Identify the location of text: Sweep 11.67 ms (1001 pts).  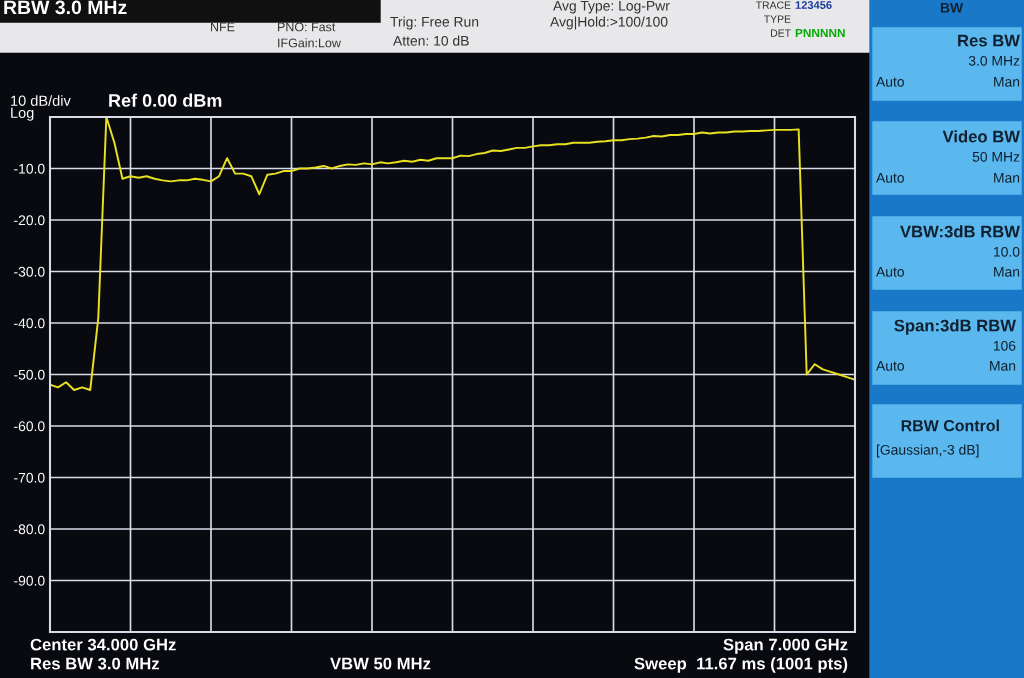
(741, 665).